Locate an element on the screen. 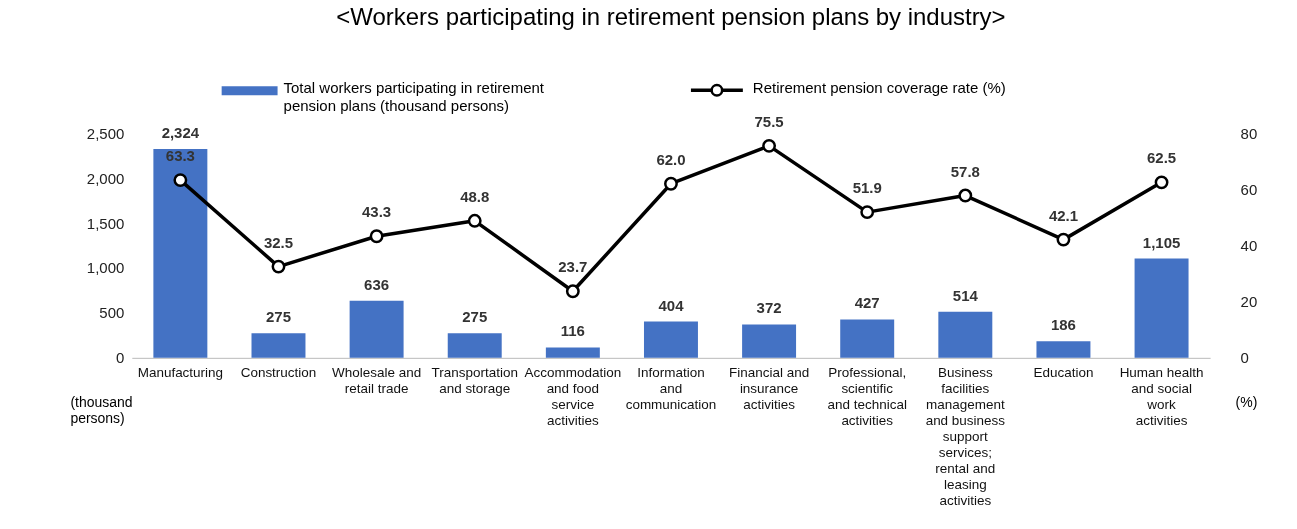 Image resolution: width=1297 pixels, height=529 pixels. data-label: 42.1 is located at coordinates (1063, 215).